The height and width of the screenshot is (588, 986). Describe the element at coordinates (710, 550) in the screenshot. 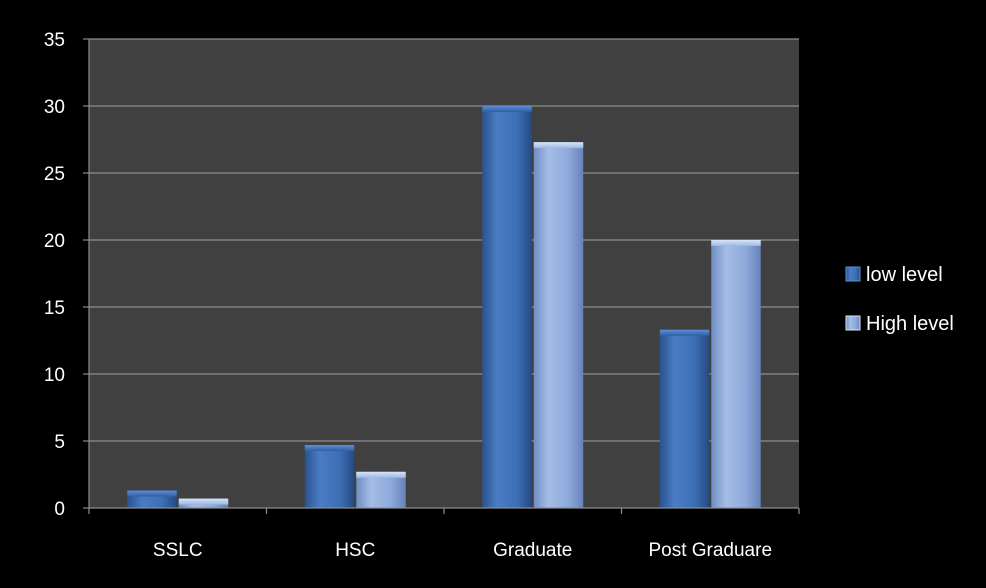

I see `x-tick-label: Post Graduare` at that location.